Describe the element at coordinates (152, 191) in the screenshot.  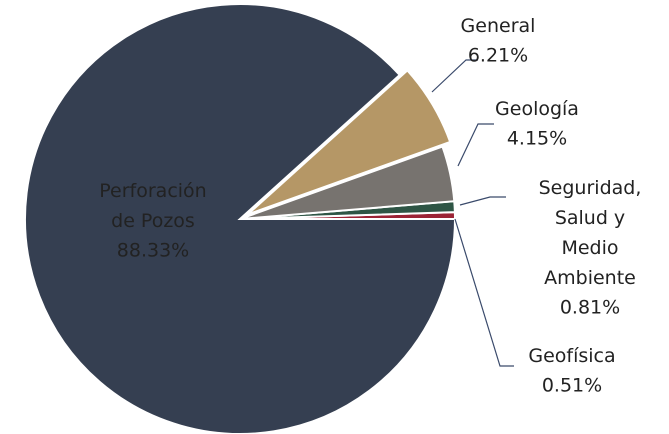
I see `label-line: Perforación` at that location.